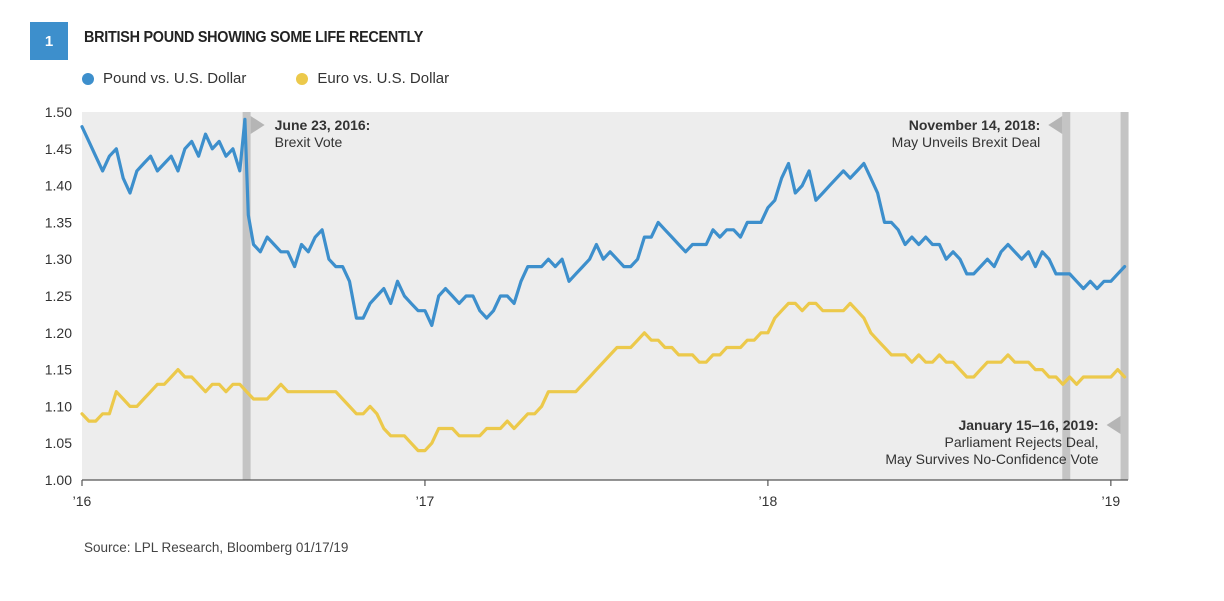  What do you see at coordinates (302, 78) in the screenshot?
I see `legend-dot-euro` at bounding box center [302, 78].